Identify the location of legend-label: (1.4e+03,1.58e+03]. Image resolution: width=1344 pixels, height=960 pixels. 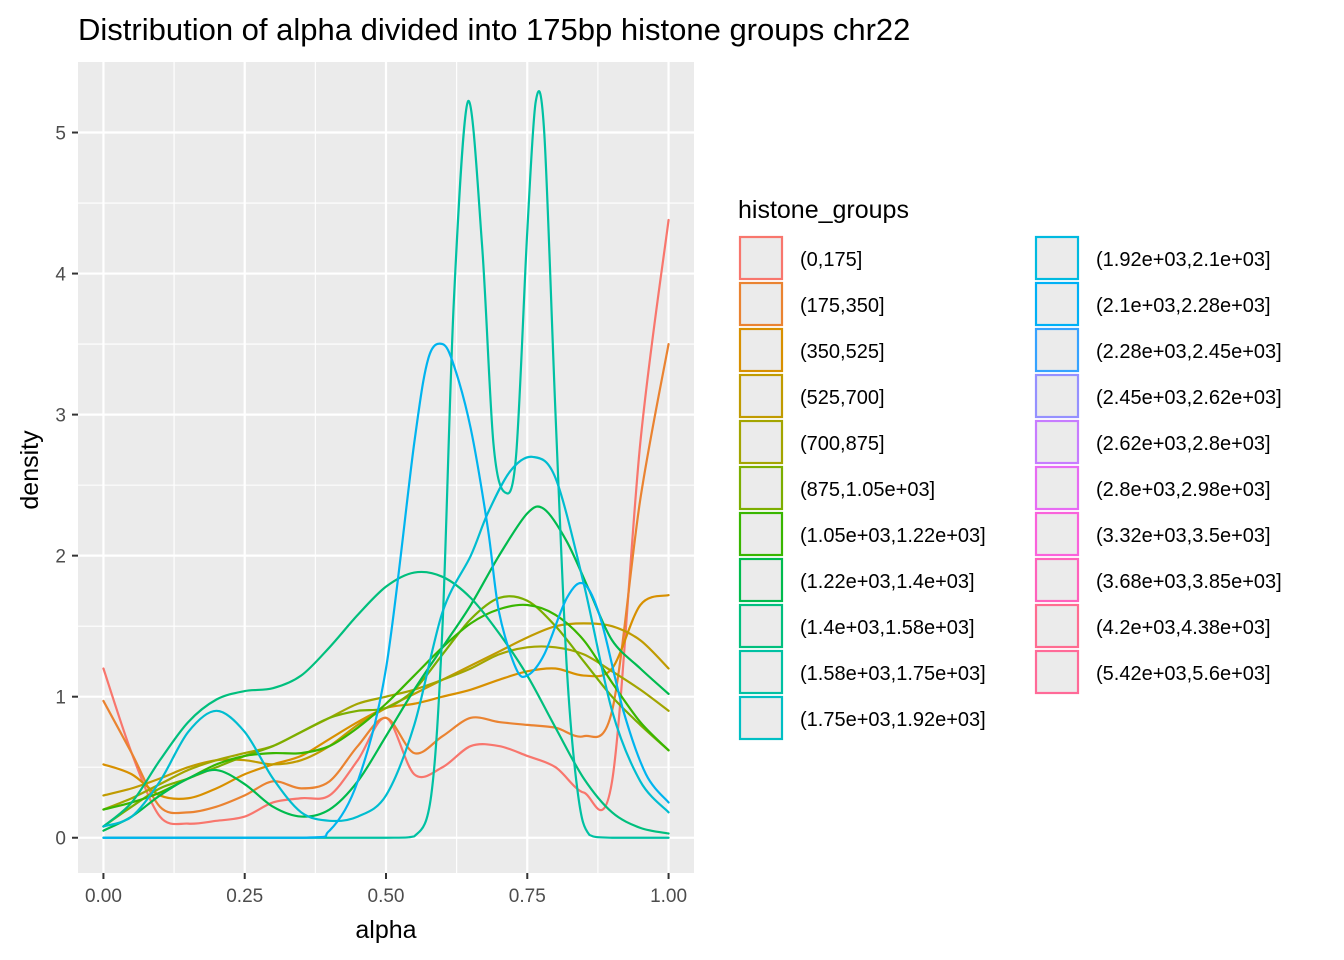
(887, 628).